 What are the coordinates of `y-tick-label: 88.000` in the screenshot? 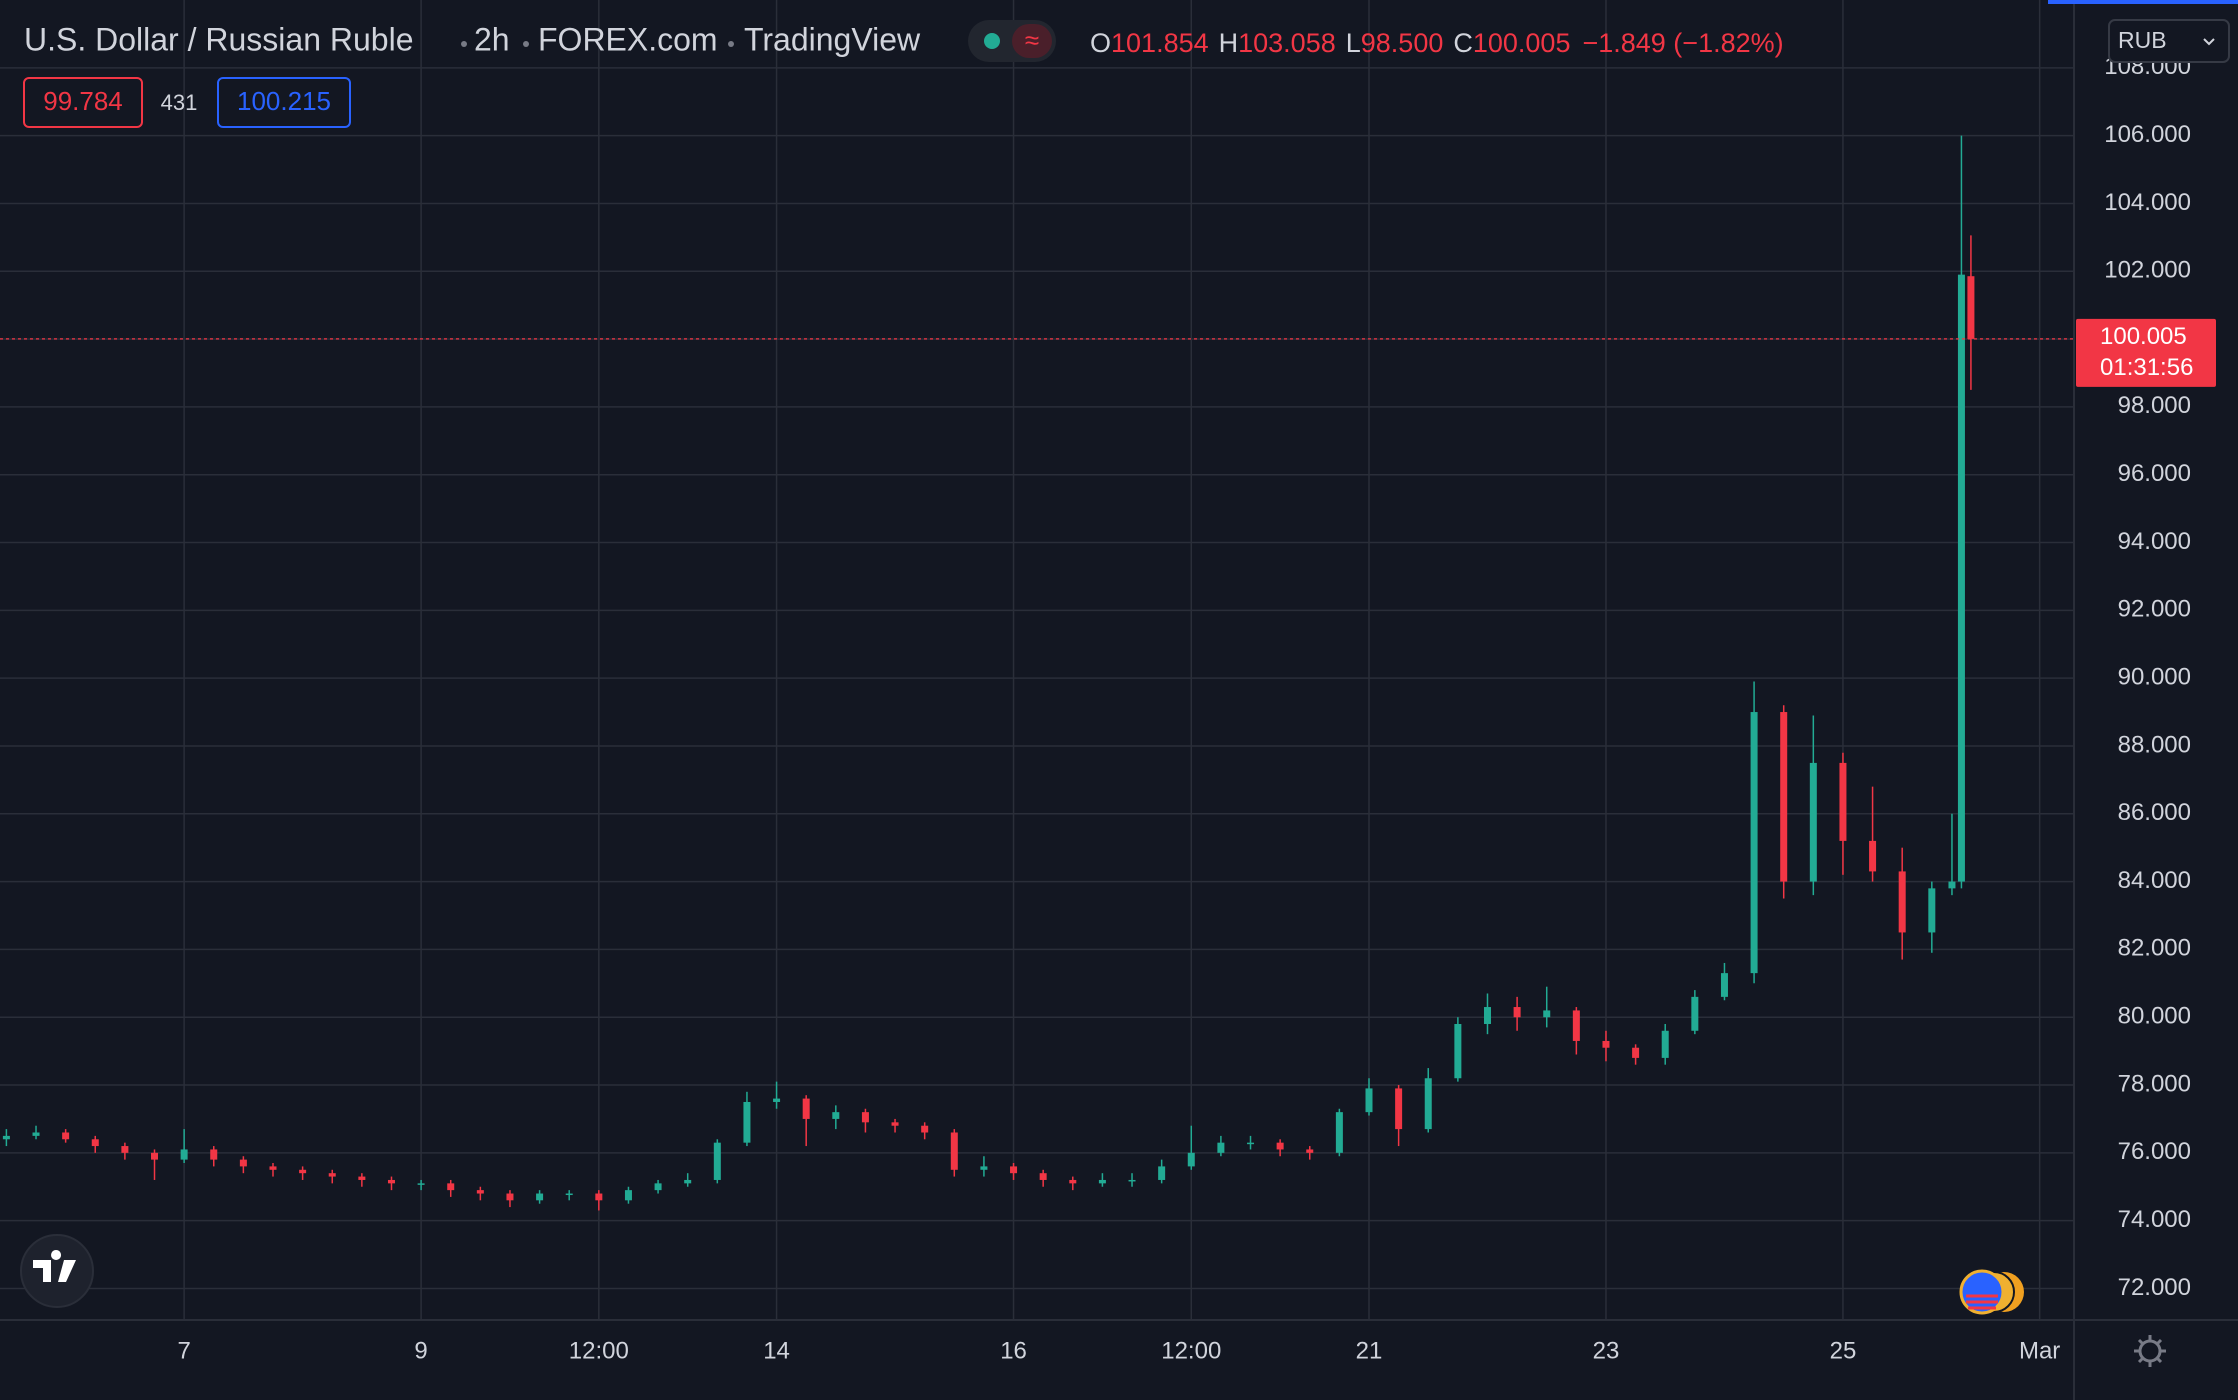 It's located at (2154, 744).